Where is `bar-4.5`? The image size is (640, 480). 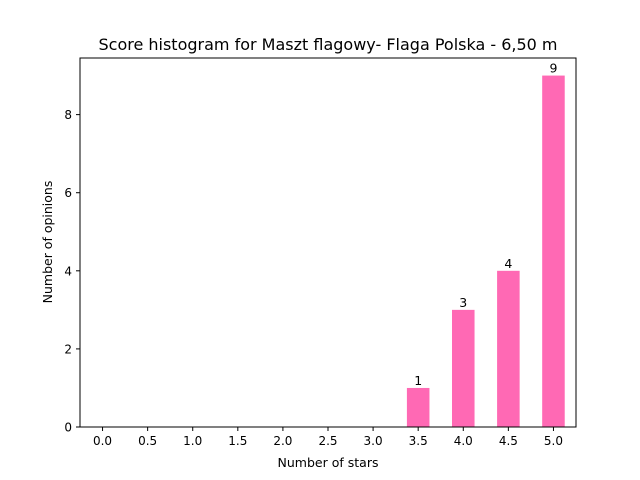 bar-4.5 is located at coordinates (508, 348).